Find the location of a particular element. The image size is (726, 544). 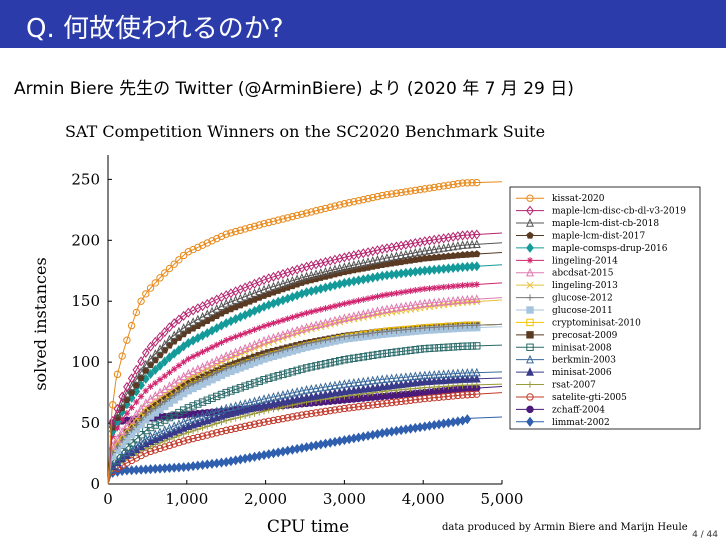

legend-item: zchaff-2004 is located at coordinates (560, 410).